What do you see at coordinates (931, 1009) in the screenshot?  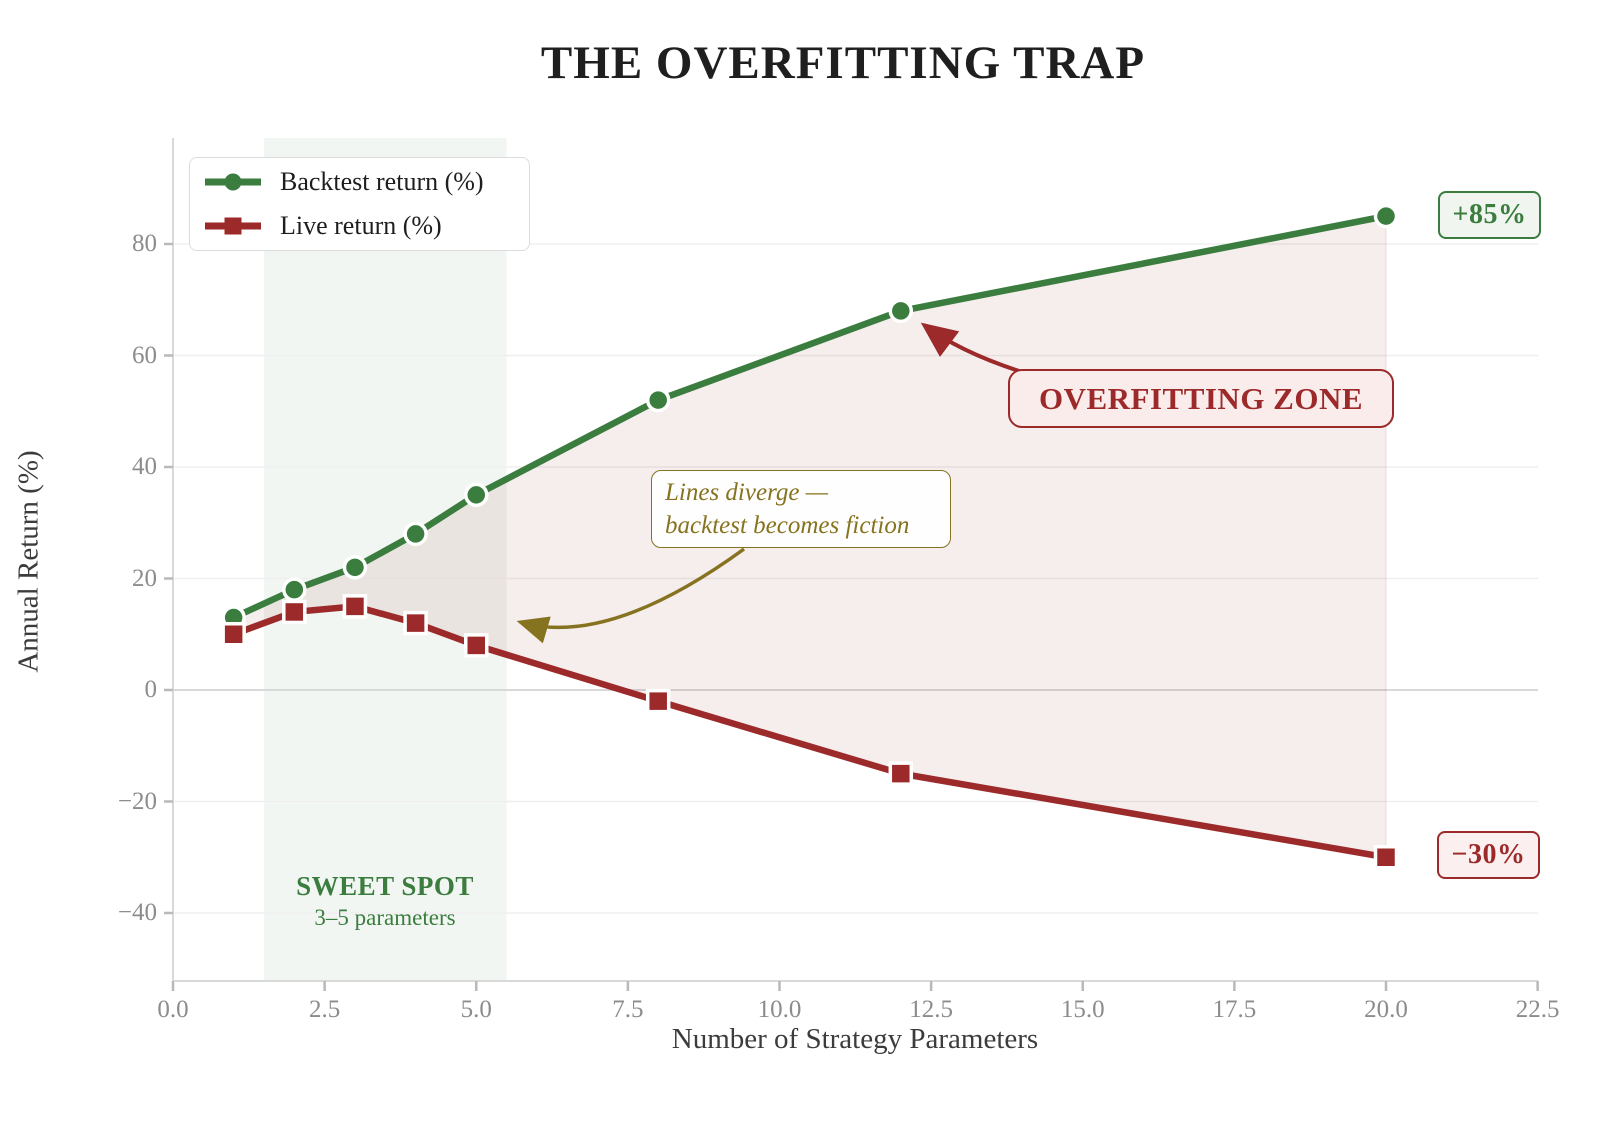 I see `x-tick-label: 12.5` at bounding box center [931, 1009].